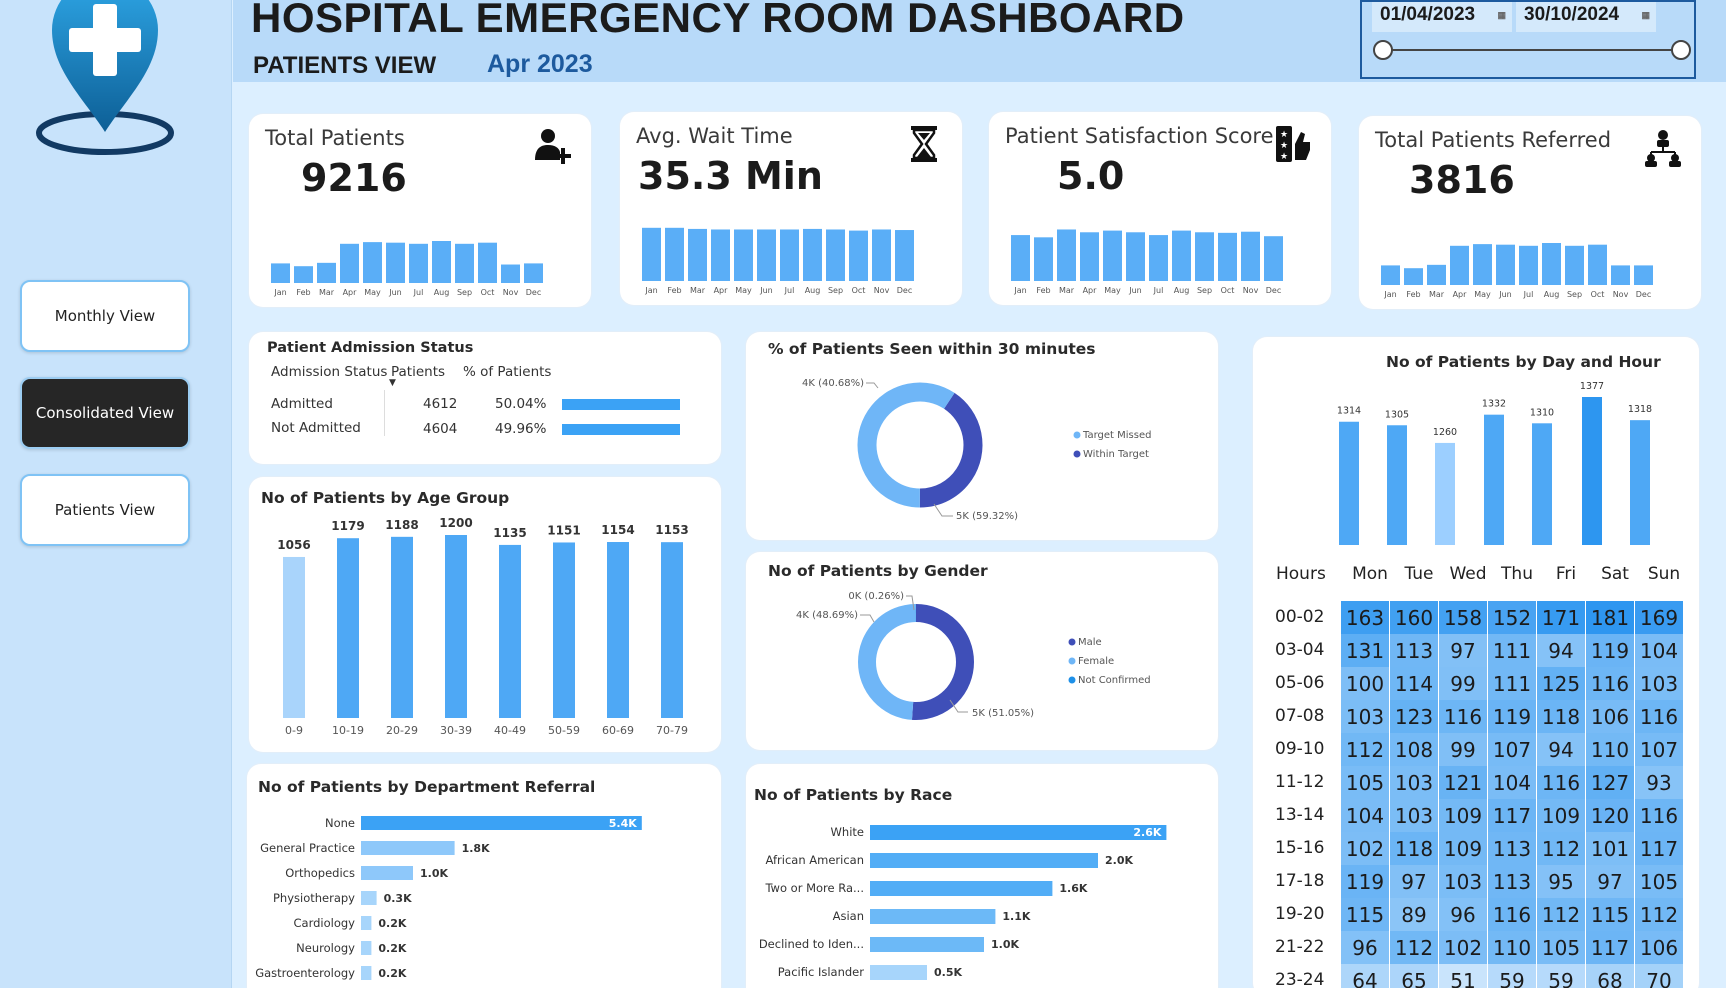  What do you see at coordinates (564, 730) in the screenshot?
I see `age-tick-label: 50-59` at bounding box center [564, 730].